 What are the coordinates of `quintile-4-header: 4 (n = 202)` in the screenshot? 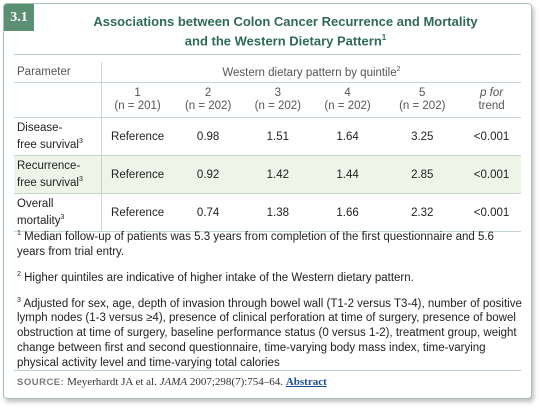 It's located at (347, 100).